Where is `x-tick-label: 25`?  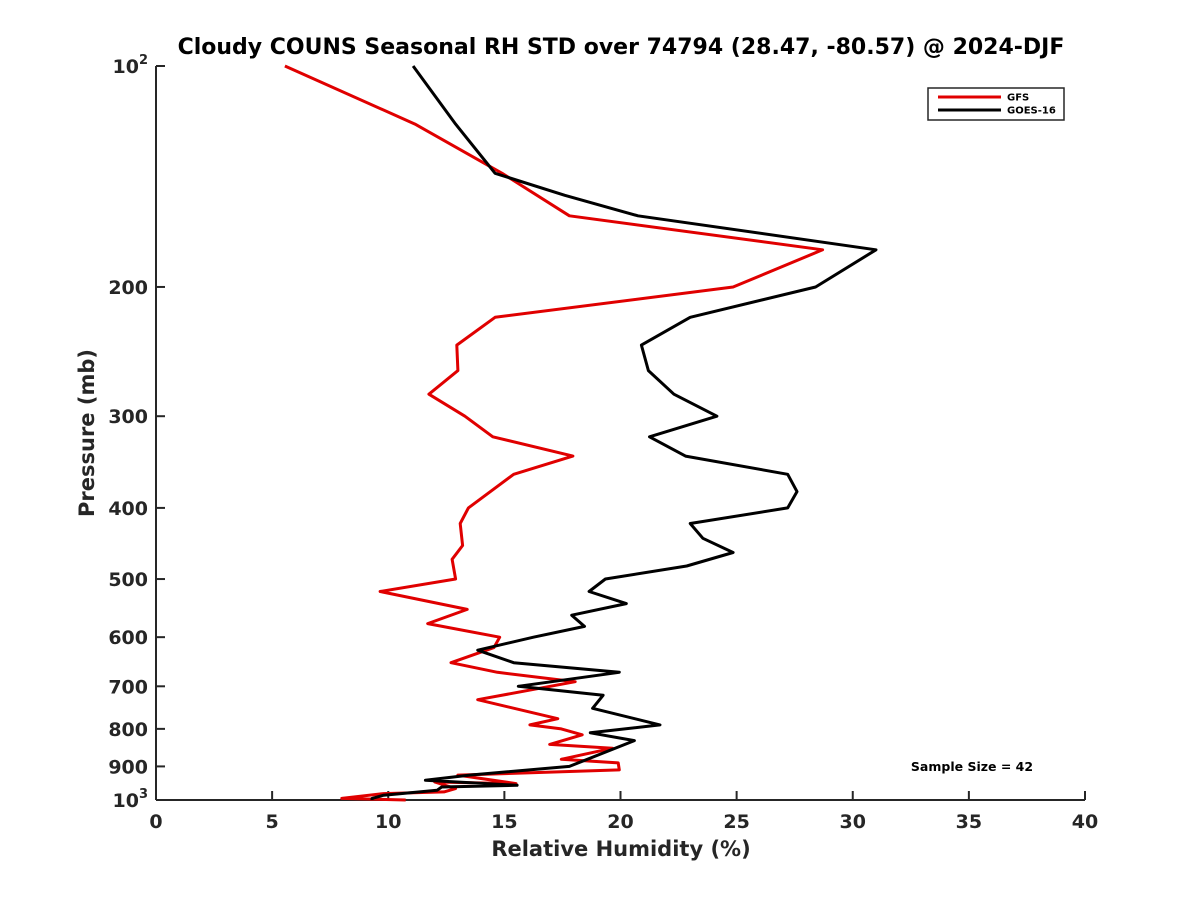
x-tick-label: 25 is located at coordinates (736, 822).